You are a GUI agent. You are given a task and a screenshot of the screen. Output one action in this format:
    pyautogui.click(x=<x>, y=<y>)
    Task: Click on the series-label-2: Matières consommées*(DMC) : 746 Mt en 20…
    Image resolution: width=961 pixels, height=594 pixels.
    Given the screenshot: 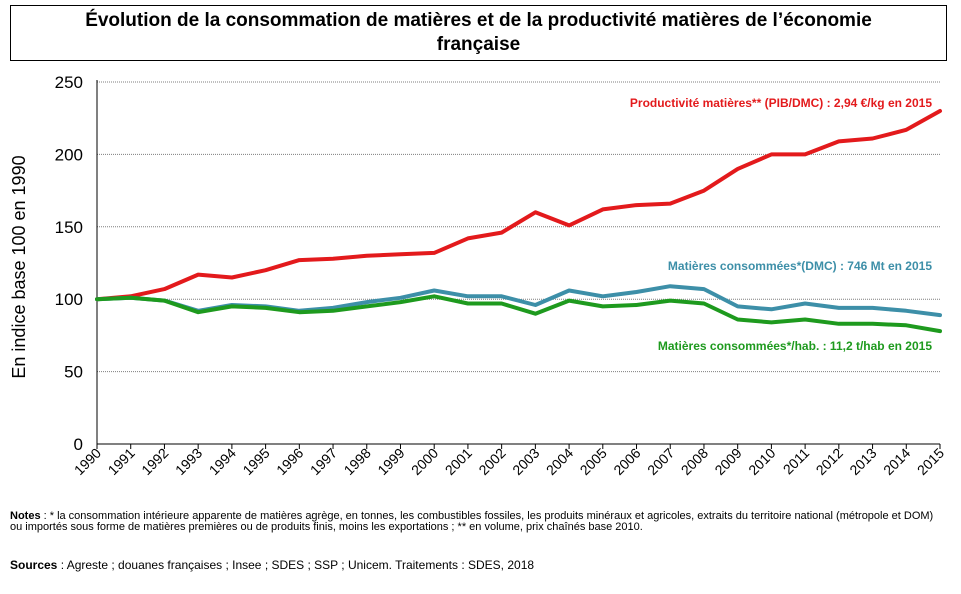 What is the action you would take?
    pyautogui.click(x=800, y=266)
    